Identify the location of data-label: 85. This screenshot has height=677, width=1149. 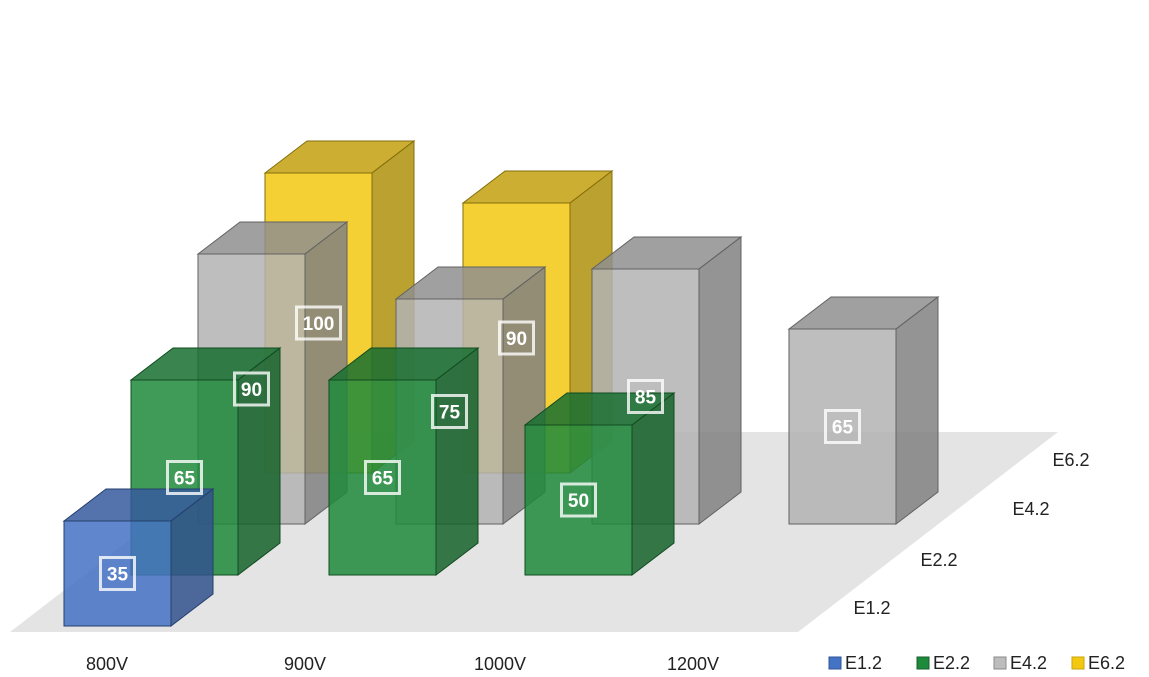
(645, 396).